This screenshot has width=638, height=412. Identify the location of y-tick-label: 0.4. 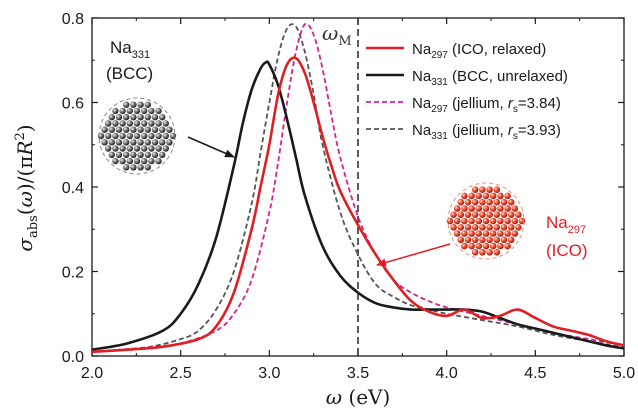
(73, 188).